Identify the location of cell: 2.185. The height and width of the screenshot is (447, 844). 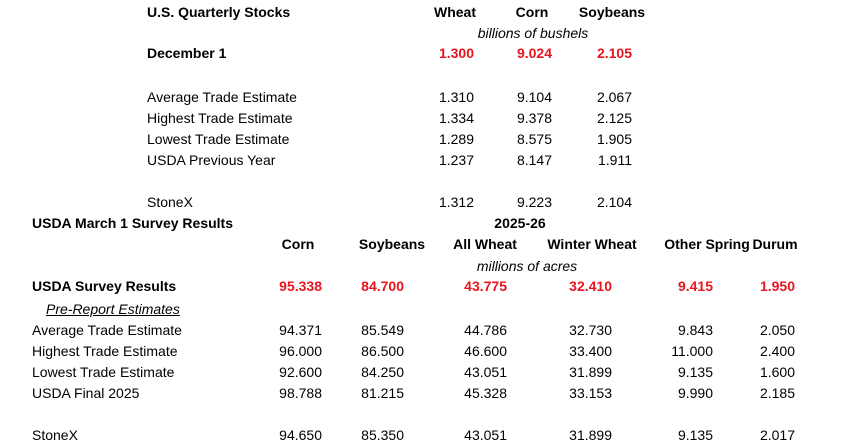
(777, 393).